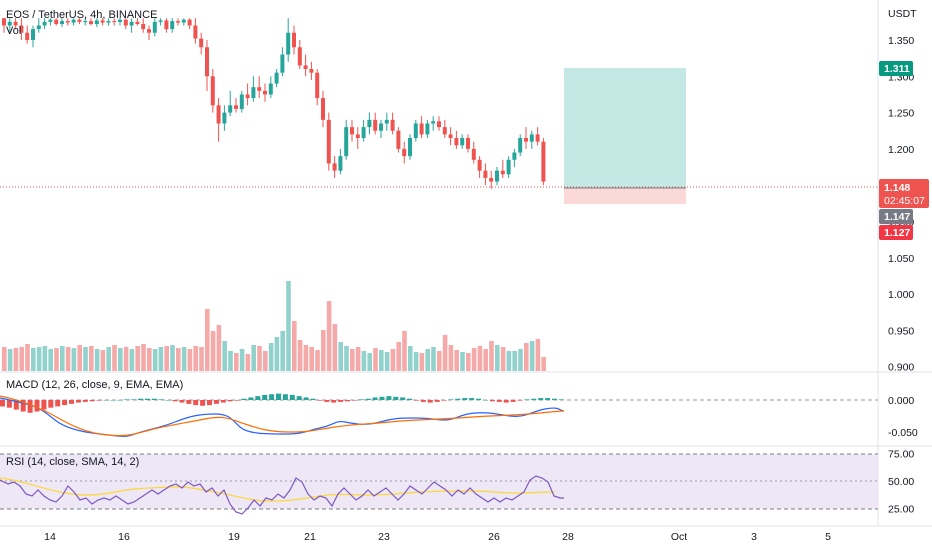  I want to click on rsi-axis: 75.00 50.00 25.00, so click(901, 482).